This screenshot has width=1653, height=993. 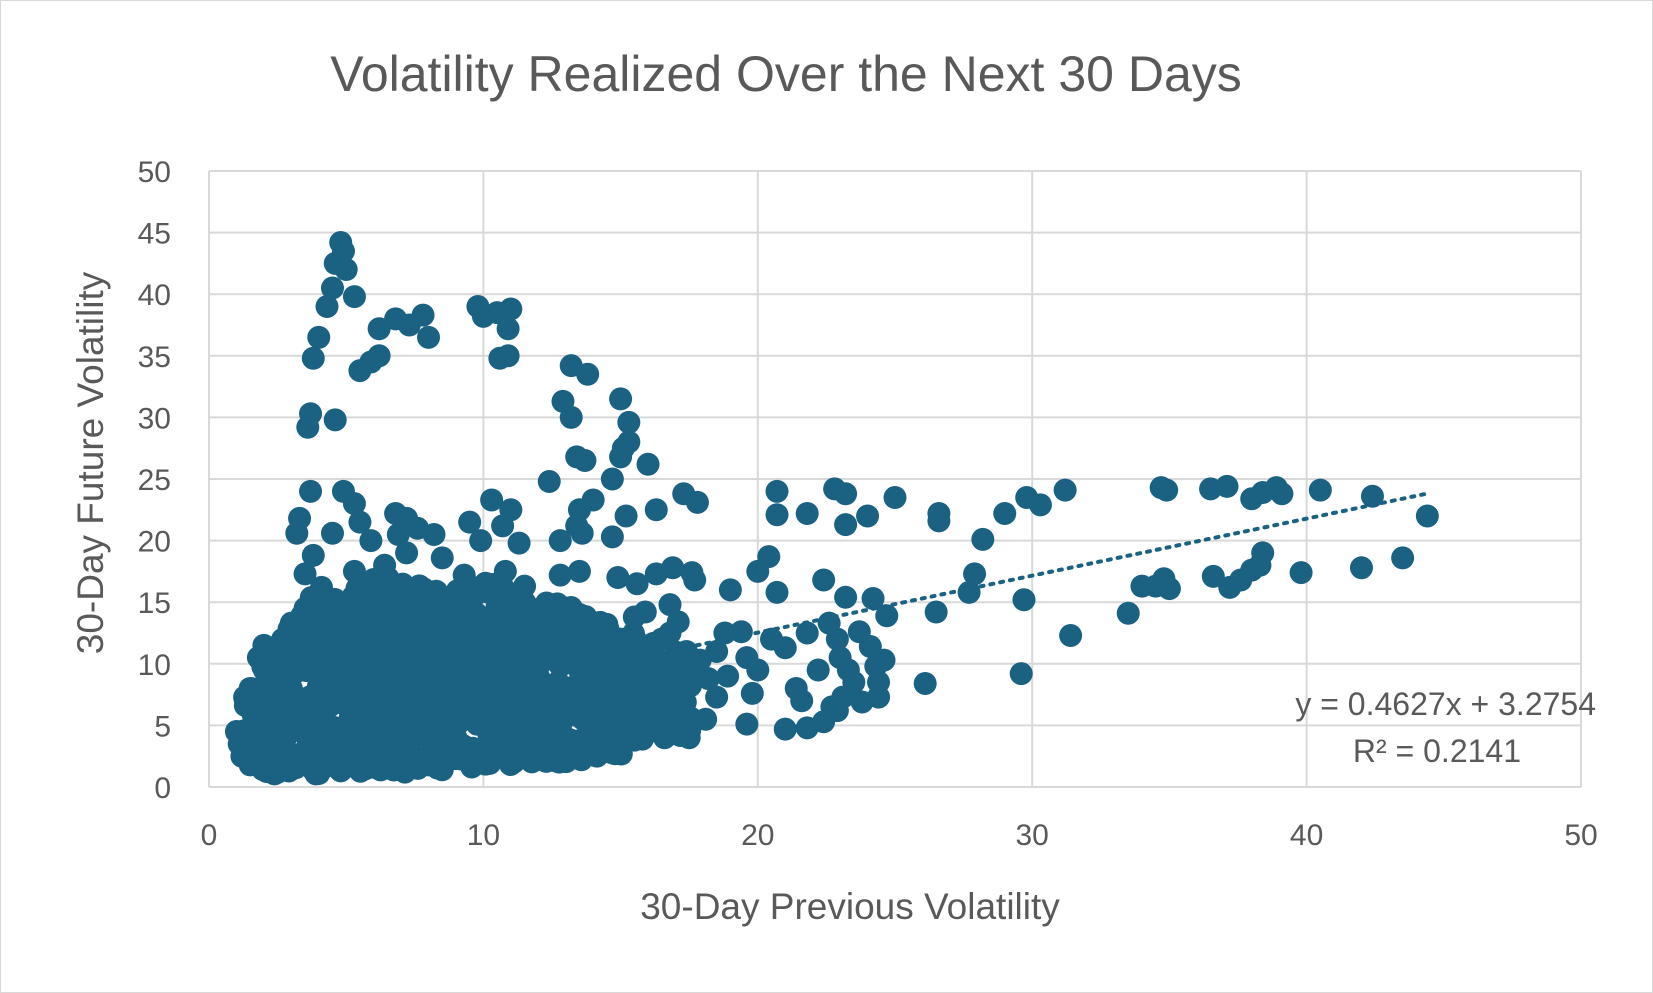 What do you see at coordinates (899, 835) in the screenshot?
I see `x-axis-ticks: 0 10 20 30 40 50` at bounding box center [899, 835].